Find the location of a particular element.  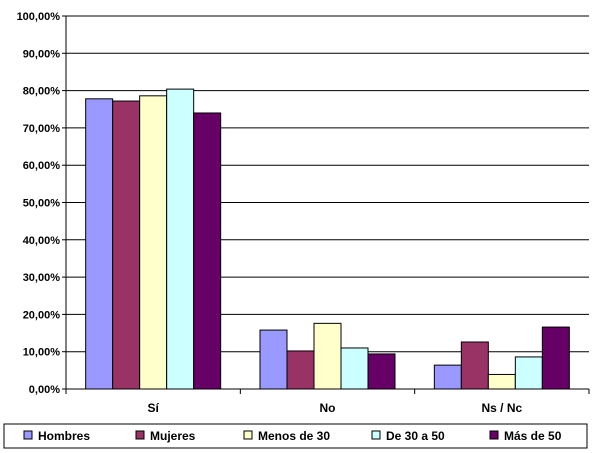

x-axis-categories: Sí No Ns / Nc is located at coordinates (334, 408).